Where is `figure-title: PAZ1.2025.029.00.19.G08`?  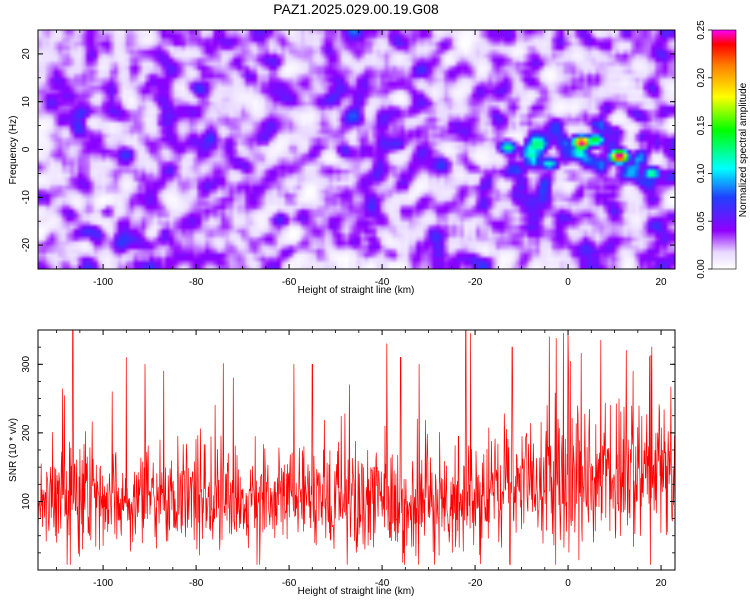 figure-title: PAZ1.2025.029.00.19.G08 is located at coordinates (356, 9).